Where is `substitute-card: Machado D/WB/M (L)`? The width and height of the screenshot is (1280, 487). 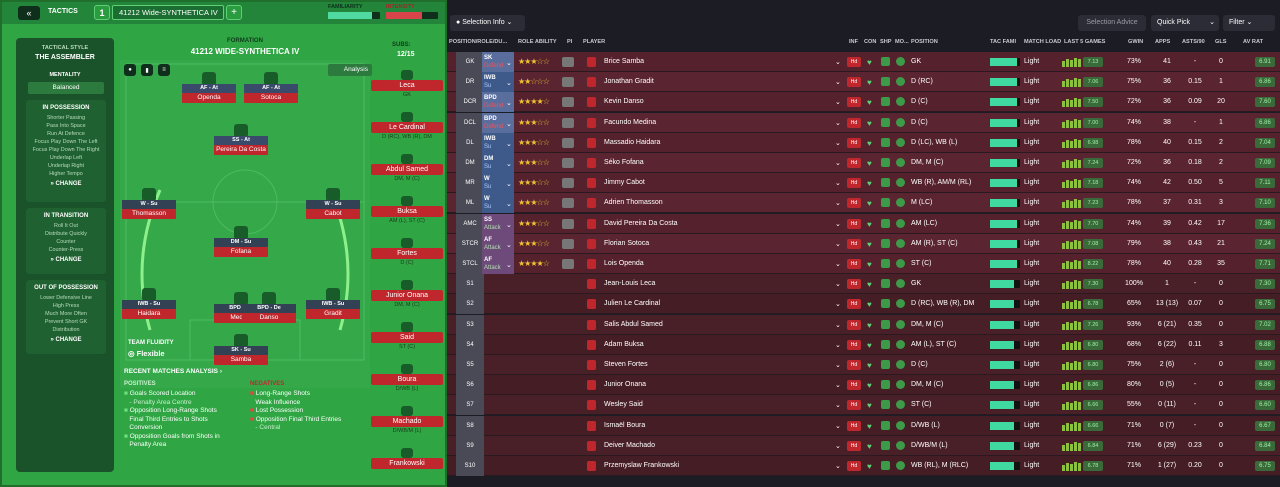 substitute-card: Machado D/WB/M (L) is located at coordinates (407, 420).